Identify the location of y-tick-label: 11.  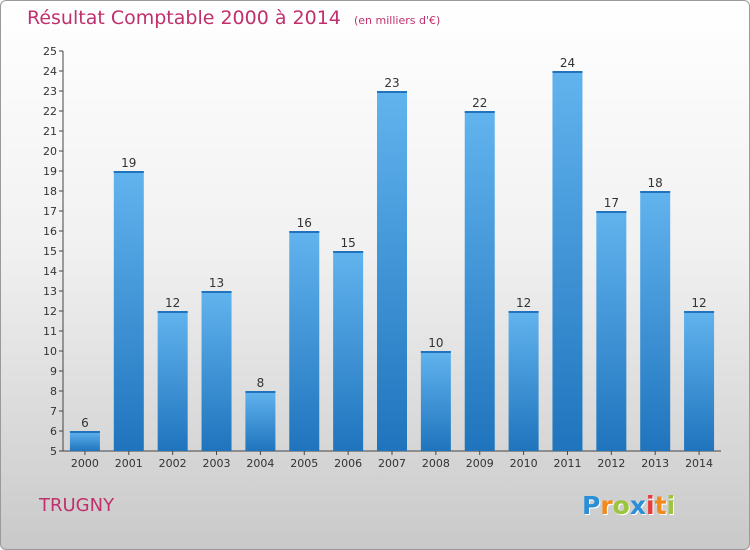
(50, 331).